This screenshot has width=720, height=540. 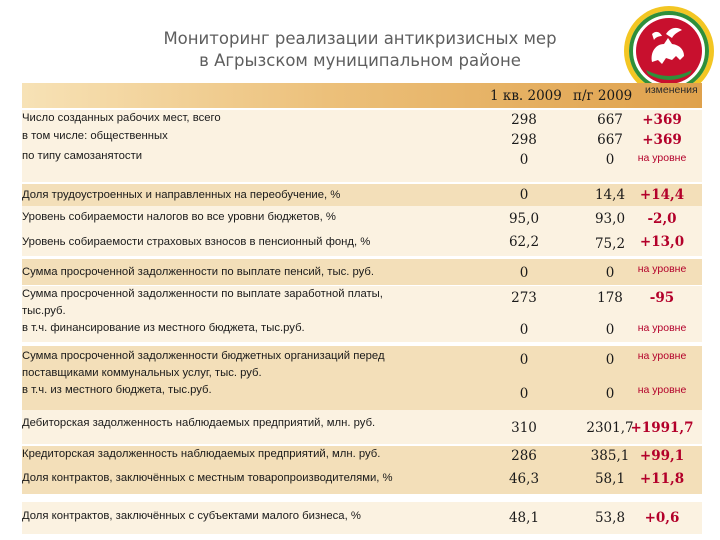 What do you see at coordinates (662, 219) in the screenshot?
I see `cell-change: -2,0` at bounding box center [662, 219].